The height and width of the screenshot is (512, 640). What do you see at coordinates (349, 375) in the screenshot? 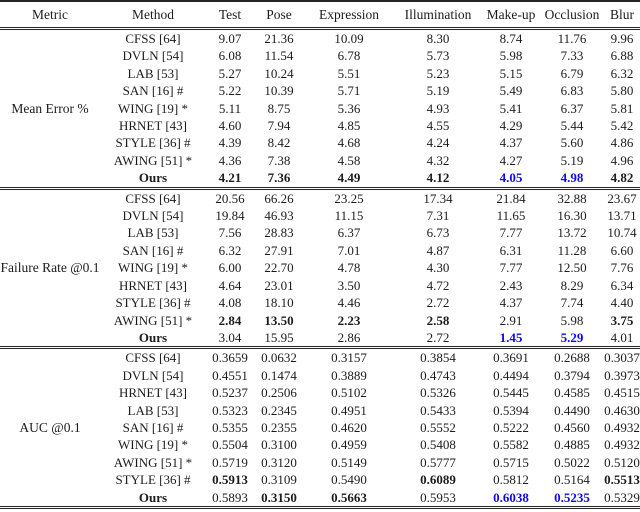
I see `value-cell: 0.3889` at bounding box center [349, 375].